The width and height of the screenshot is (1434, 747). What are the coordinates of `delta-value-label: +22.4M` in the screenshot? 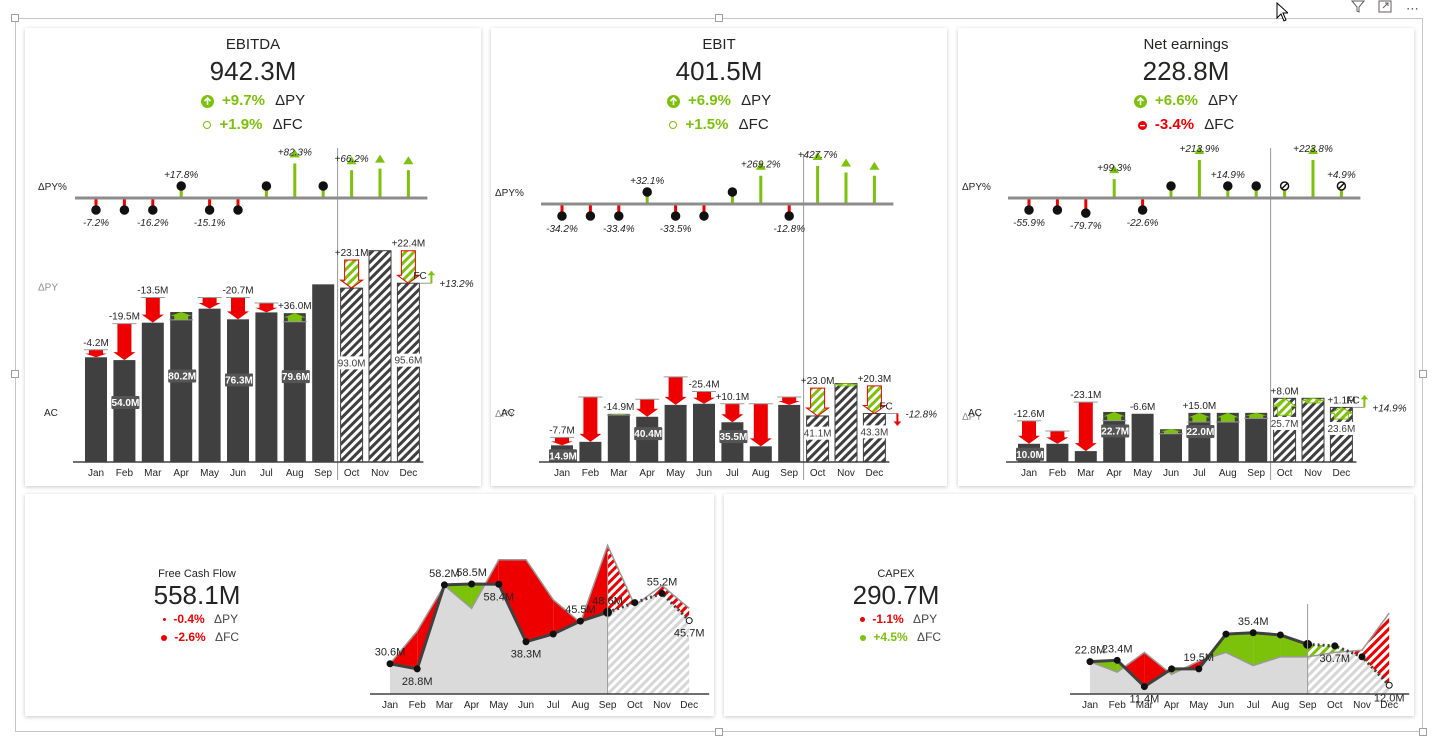 It's located at (409, 244).